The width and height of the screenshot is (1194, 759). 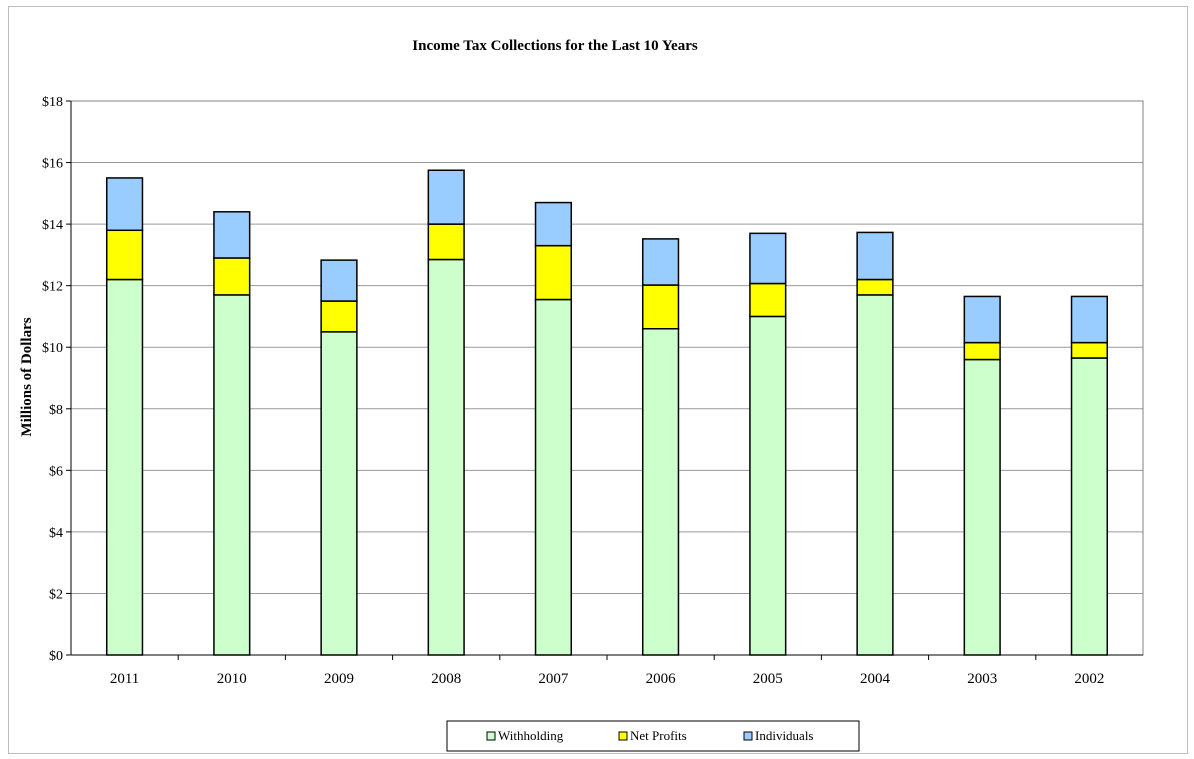 I want to click on bar-withholding-2011, so click(x=124, y=467).